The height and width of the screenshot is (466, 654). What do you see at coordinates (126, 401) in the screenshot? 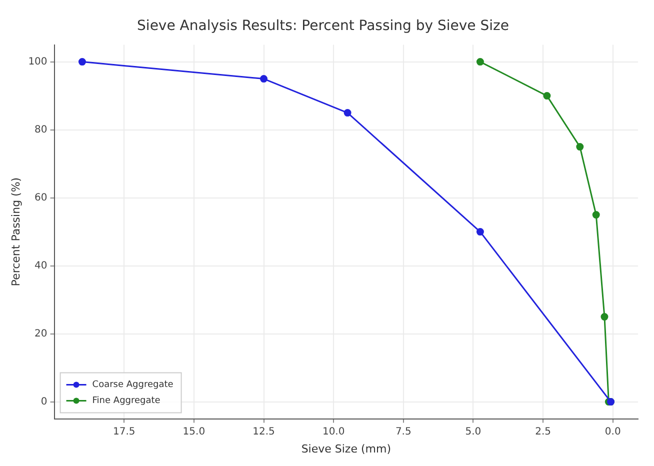
I see `legend-label: Fine Aggregate` at bounding box center [126, 401].